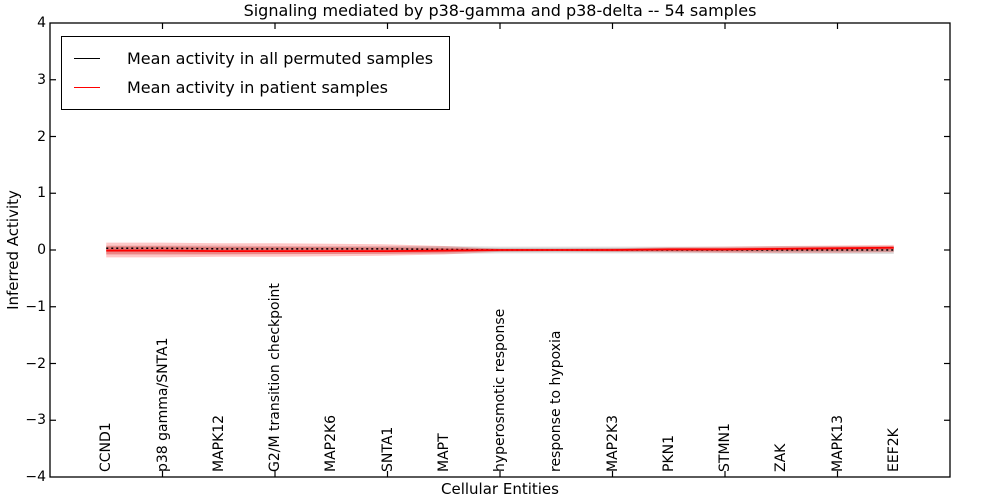  I want to click on legend-entry-permuted: Mean activity in all permuted samples, so click(253, 58).